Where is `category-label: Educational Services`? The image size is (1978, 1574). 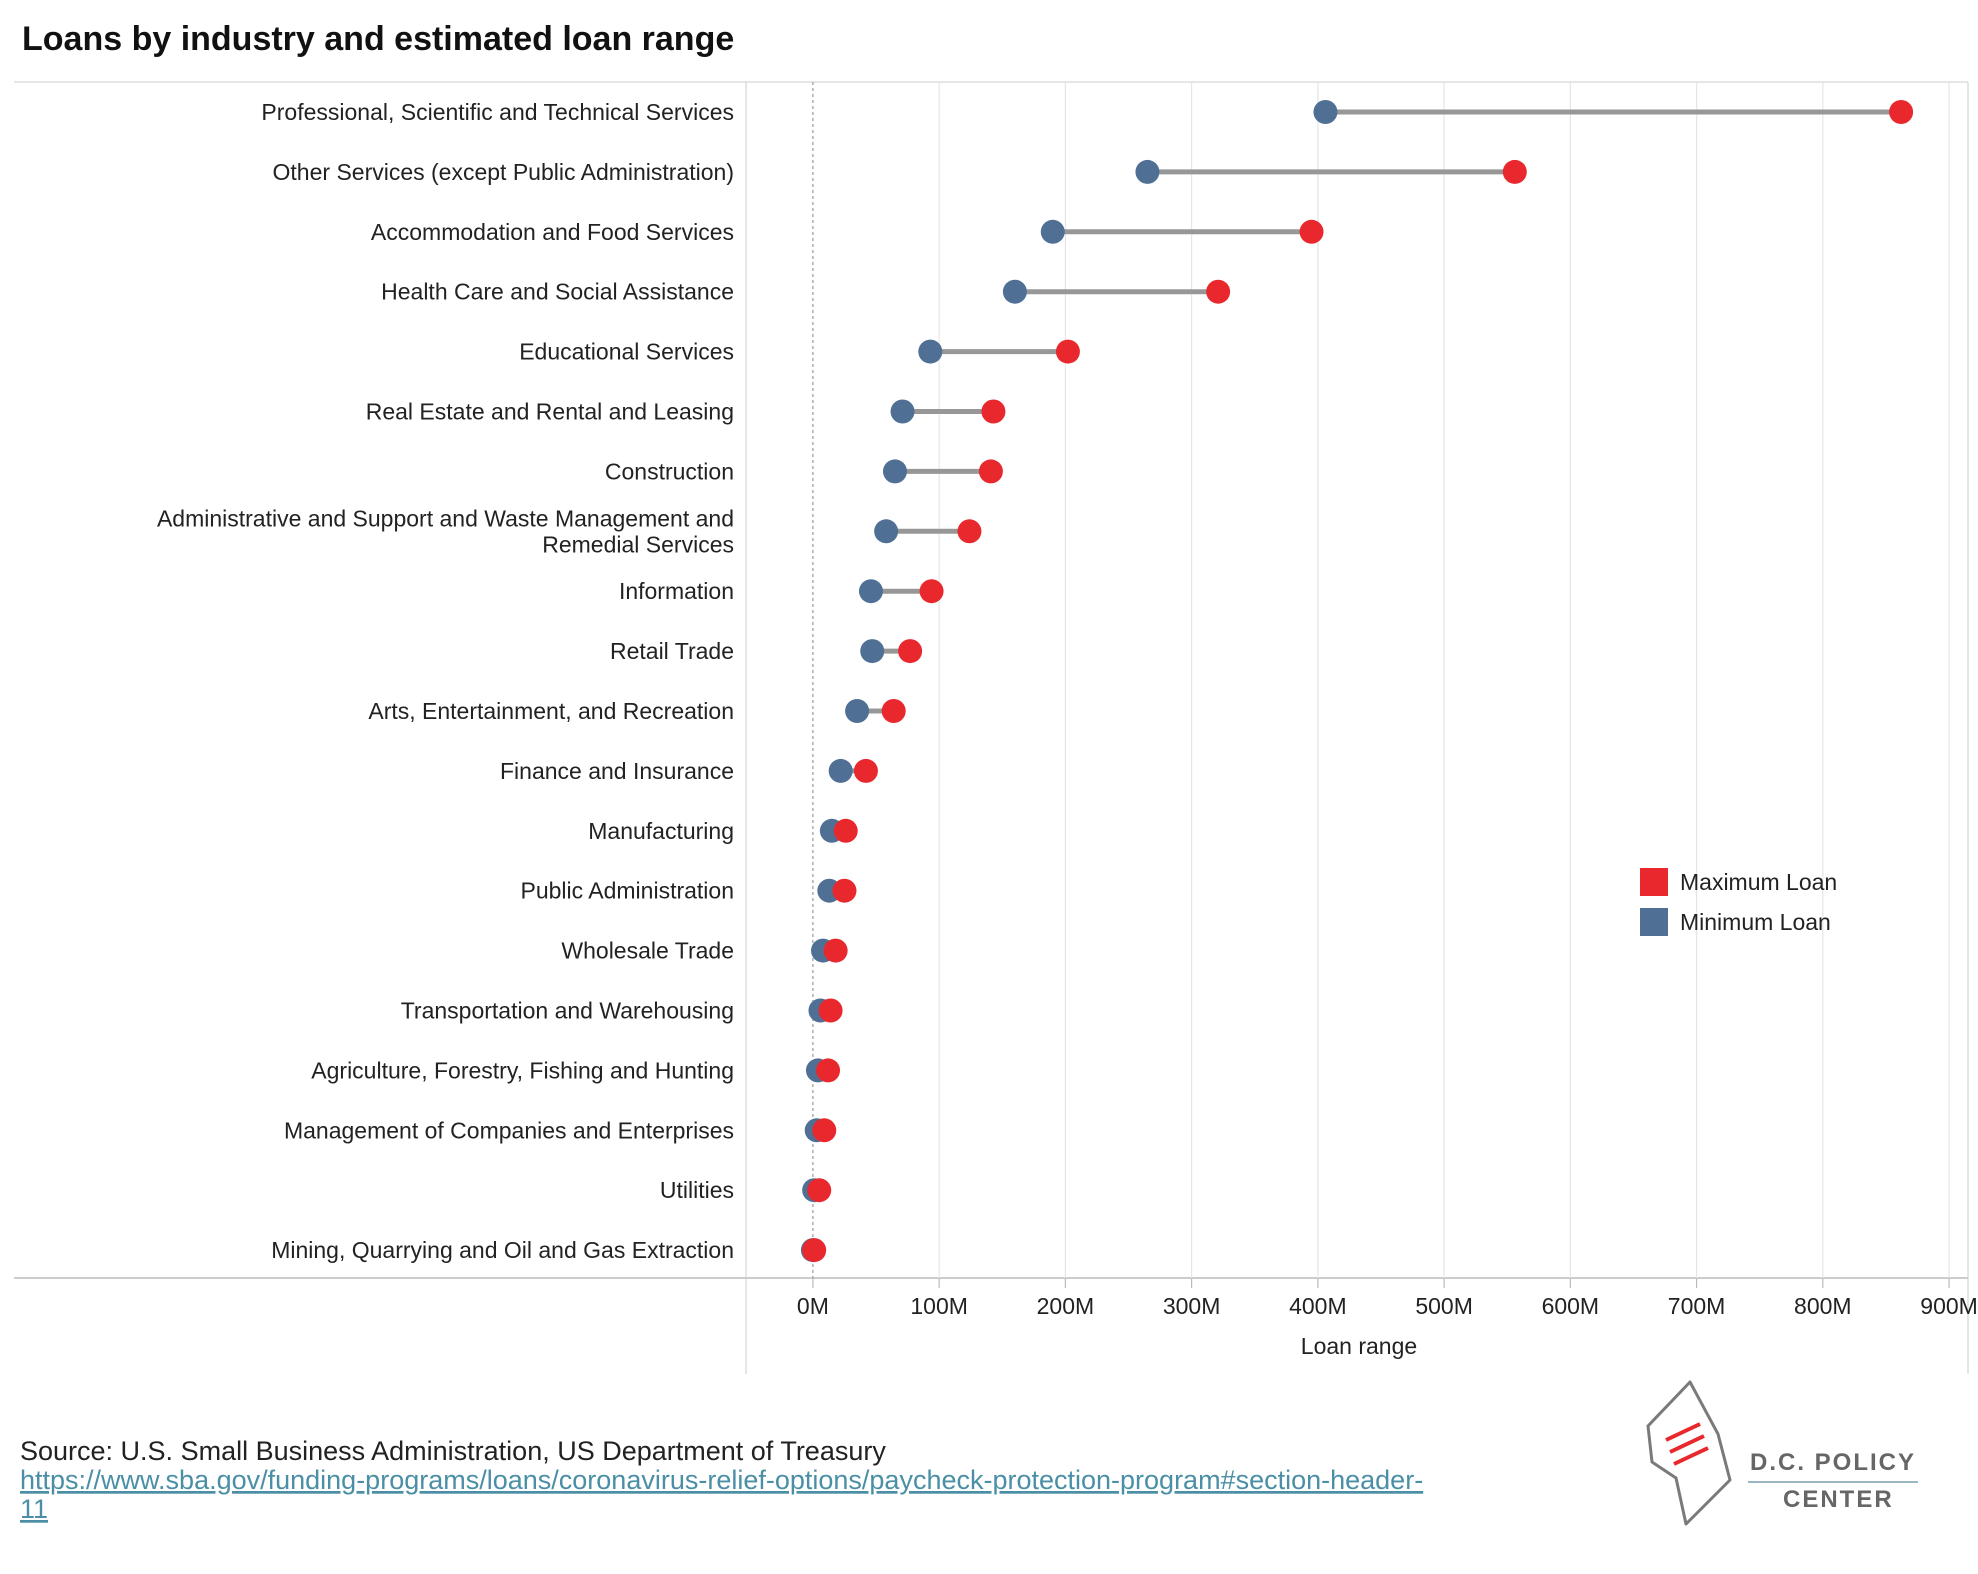
category-label: Educational Services is located at coordinates (626, 352).